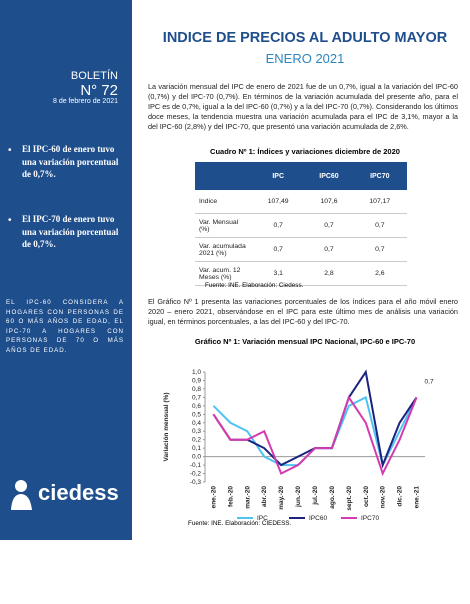 The width and height of the screenshot is (470, 604). What do you see at coordinates (329, 202) in the screenshot?
I see `table-cell: 107,6` at bounding box center [329, 202].